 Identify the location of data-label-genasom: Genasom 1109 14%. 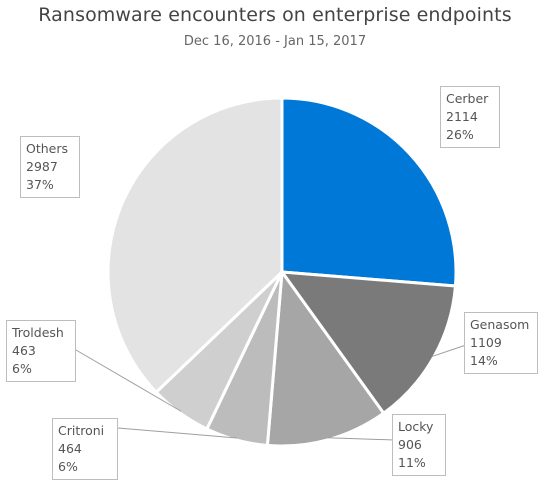
(501, 343).